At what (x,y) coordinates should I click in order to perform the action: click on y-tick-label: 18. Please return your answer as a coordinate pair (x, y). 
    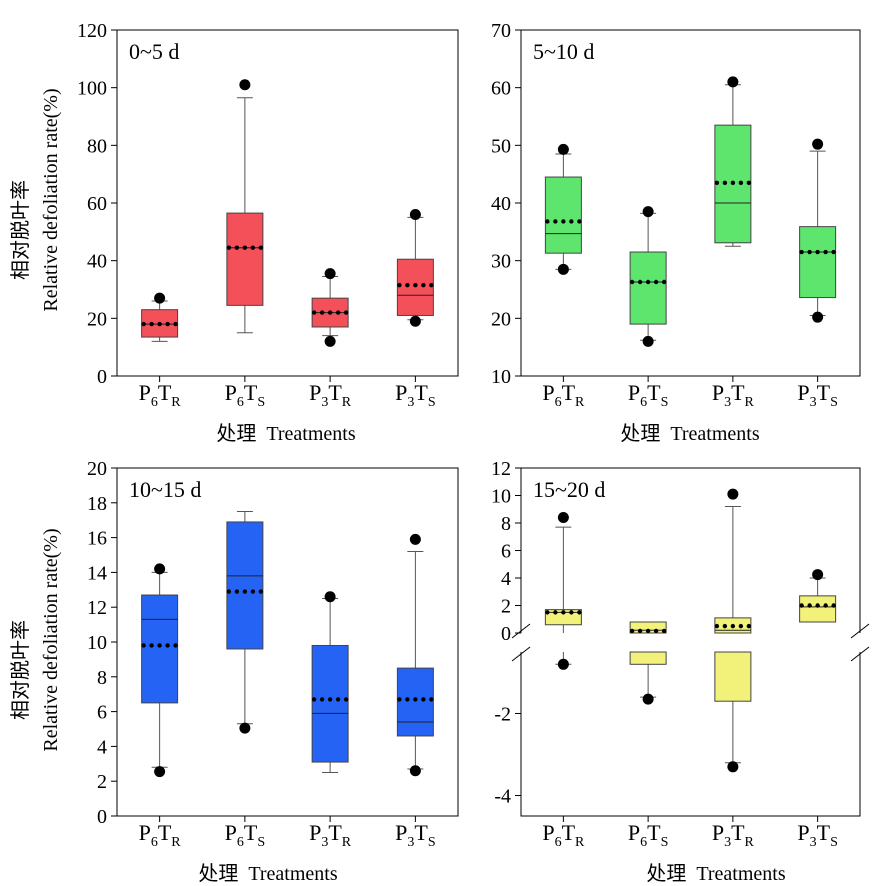
    Looking at the image, I should click on (97, 504).